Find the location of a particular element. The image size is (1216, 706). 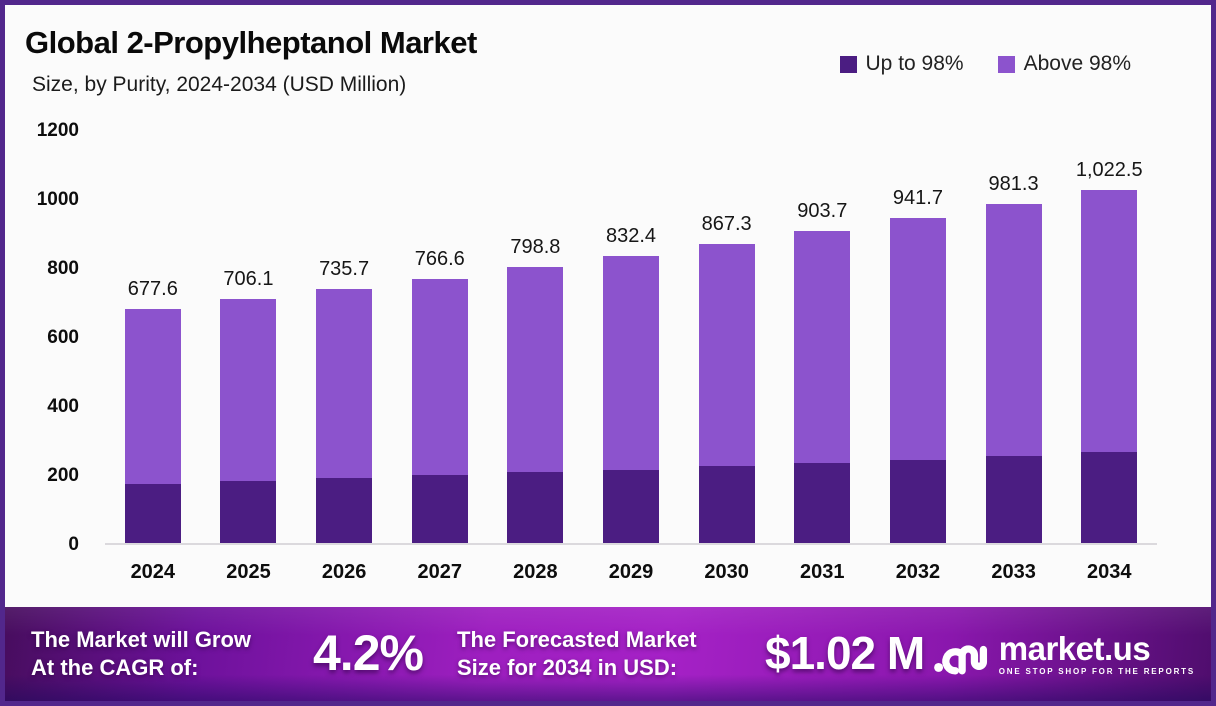

x-tick-2033: 2033 is located at coordinates (1013, 572).